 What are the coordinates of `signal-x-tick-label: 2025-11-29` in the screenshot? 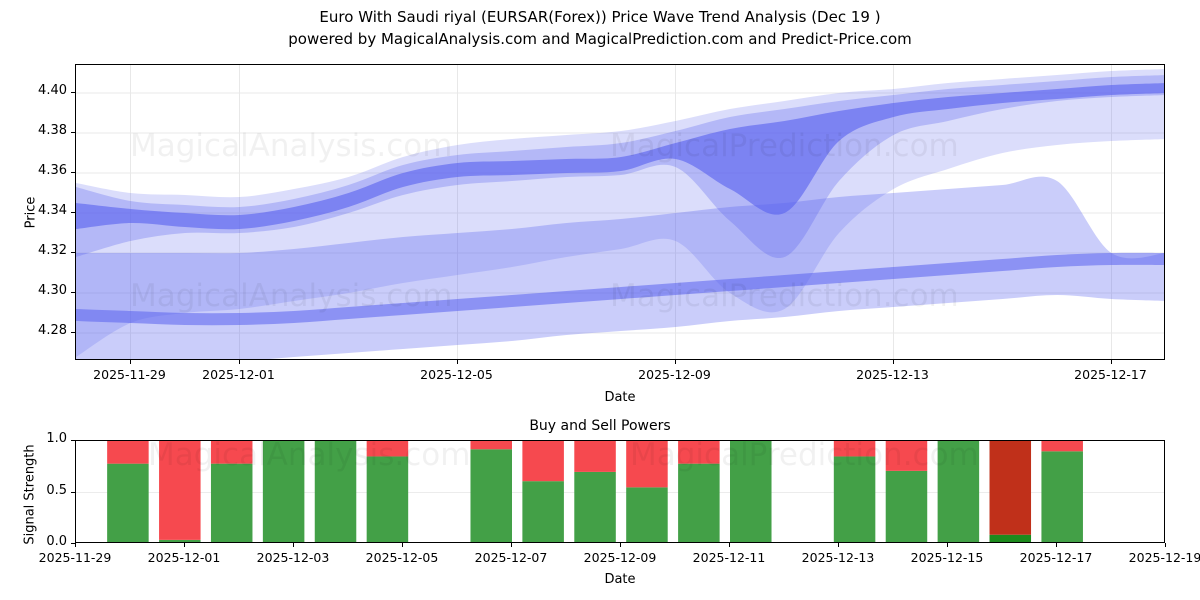 It's located at (75, 557).